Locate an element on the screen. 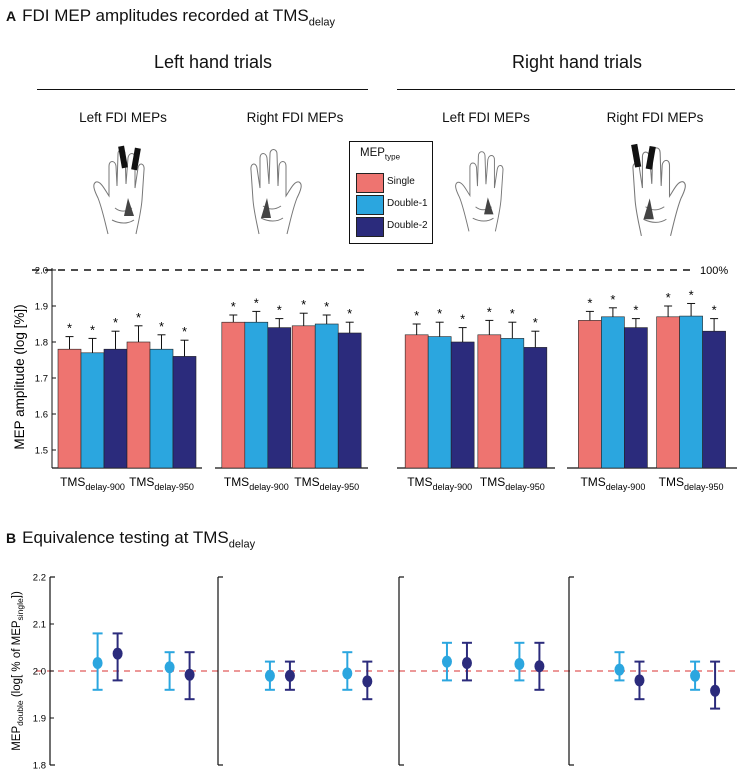  legend: MEPtype Single Double-1 Double-2 is located at coordinates (391, 192).